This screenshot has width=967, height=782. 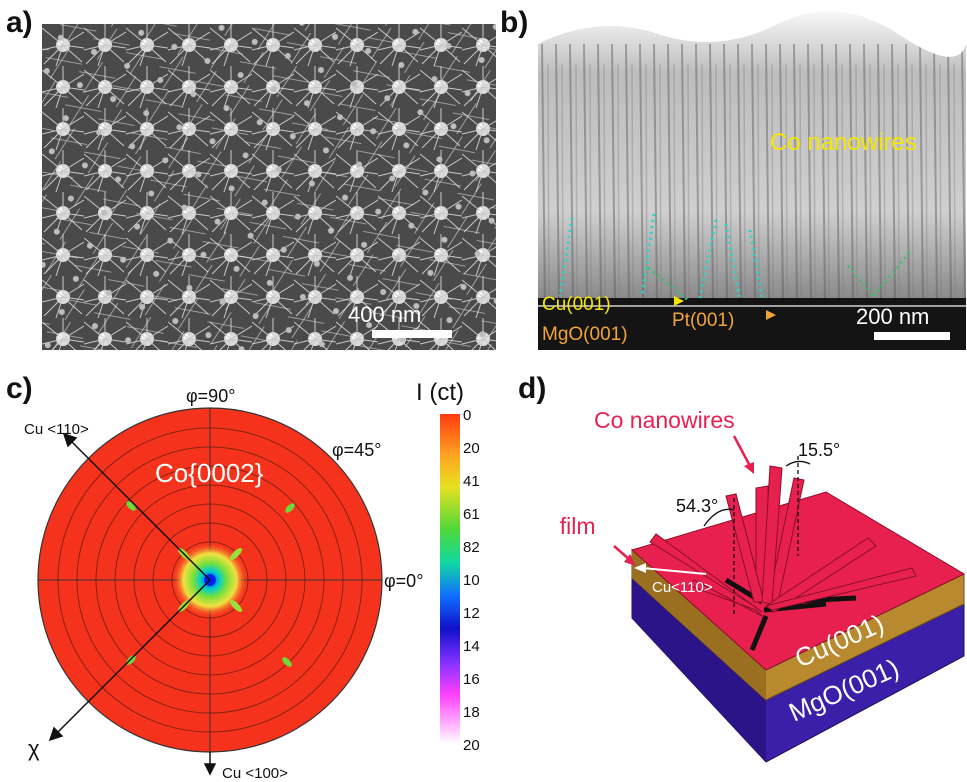 What do you see at coordinates (892, 316) in the screenshot?
I see `scale-bar-label-b: 200 nm` at bounding box center [892, 316].